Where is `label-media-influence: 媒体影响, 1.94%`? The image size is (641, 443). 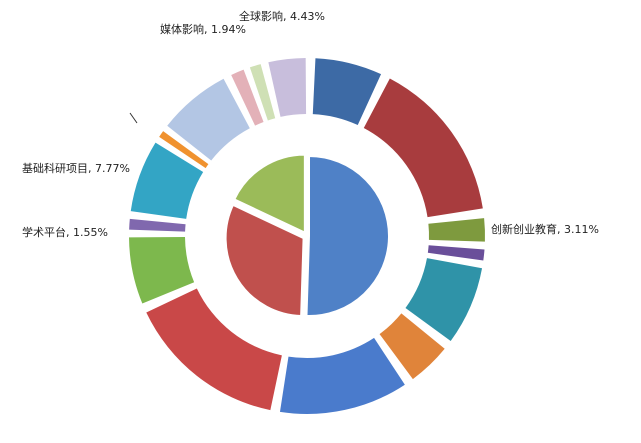 label-media-influence: 媒体影响, 1.94% is located at coordinates (203, 29).